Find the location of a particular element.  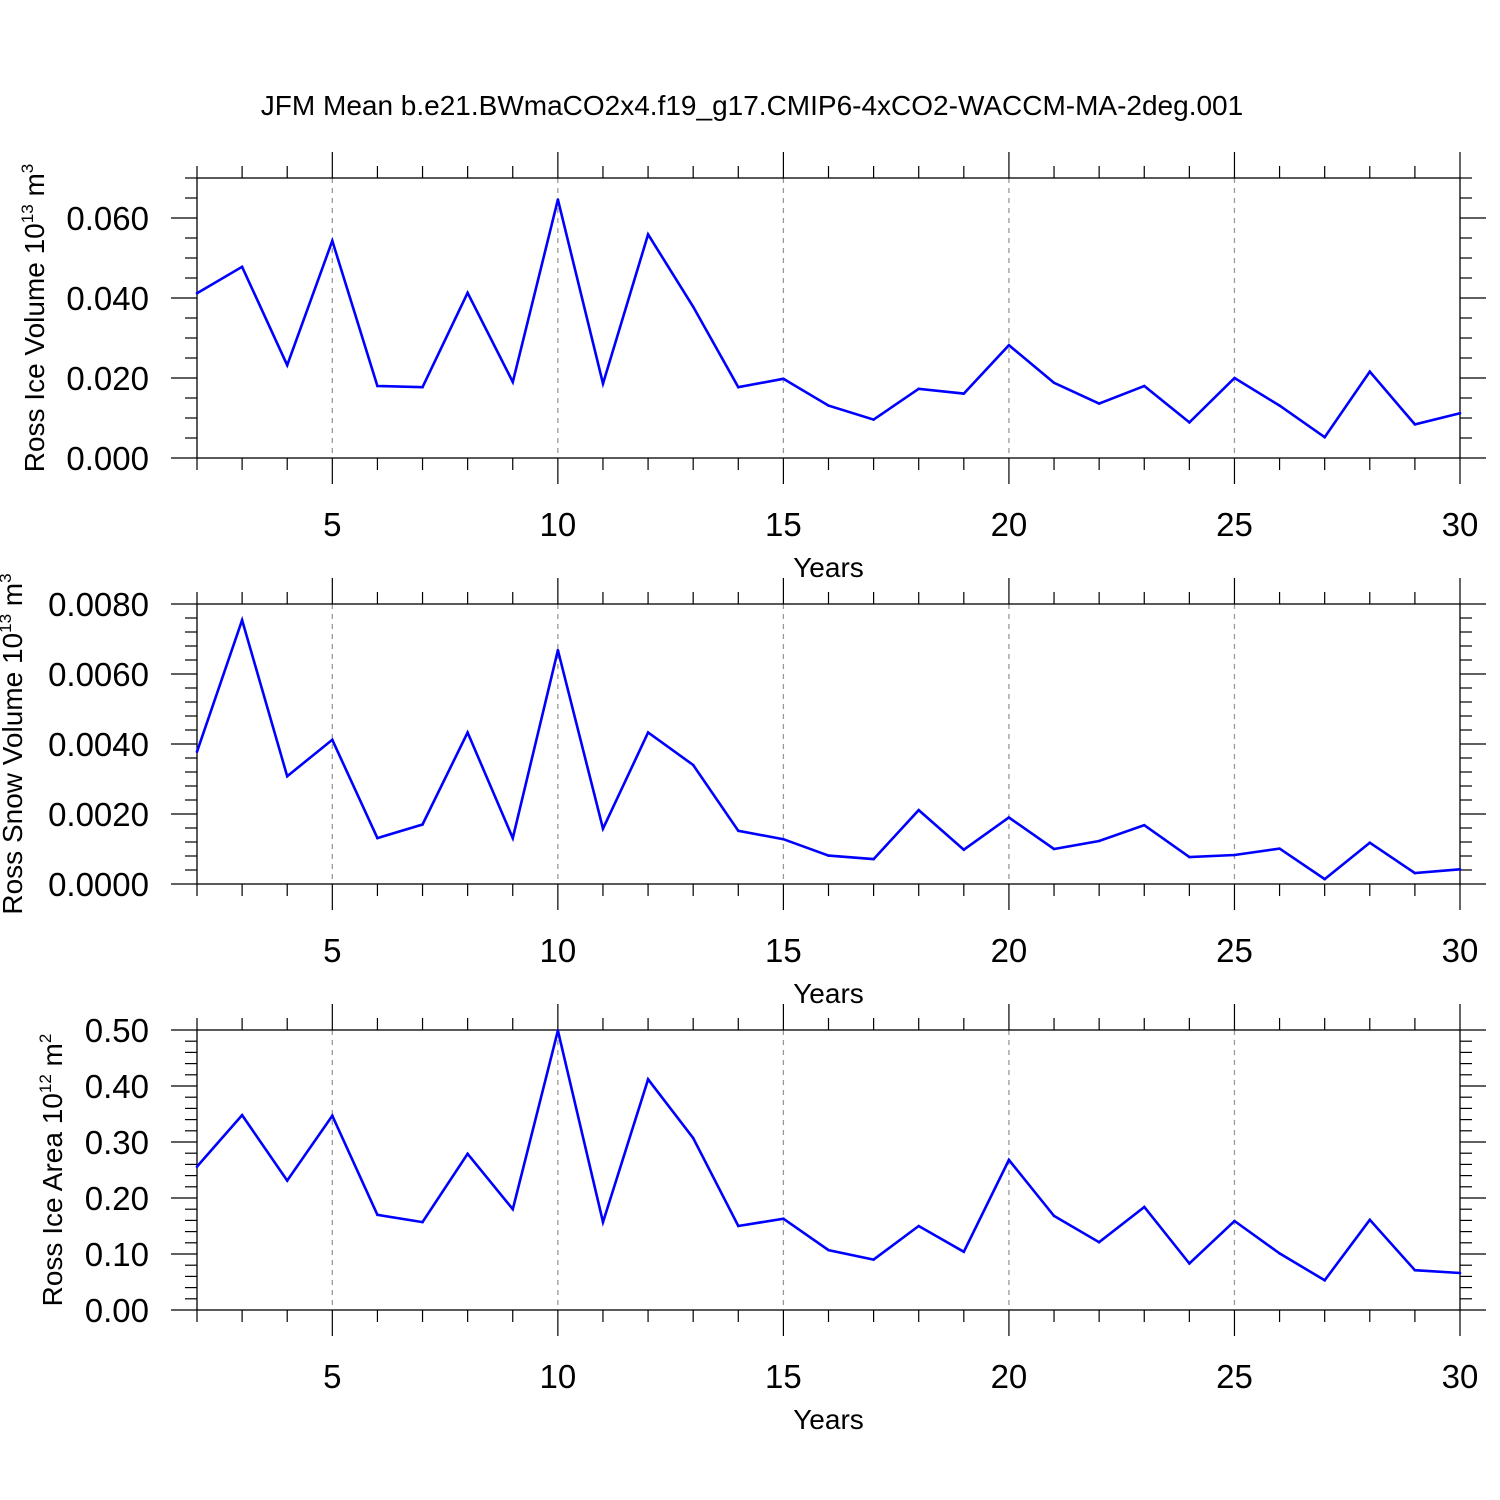

y-tick-label: 0.000 is located at coordinates (107, 458).